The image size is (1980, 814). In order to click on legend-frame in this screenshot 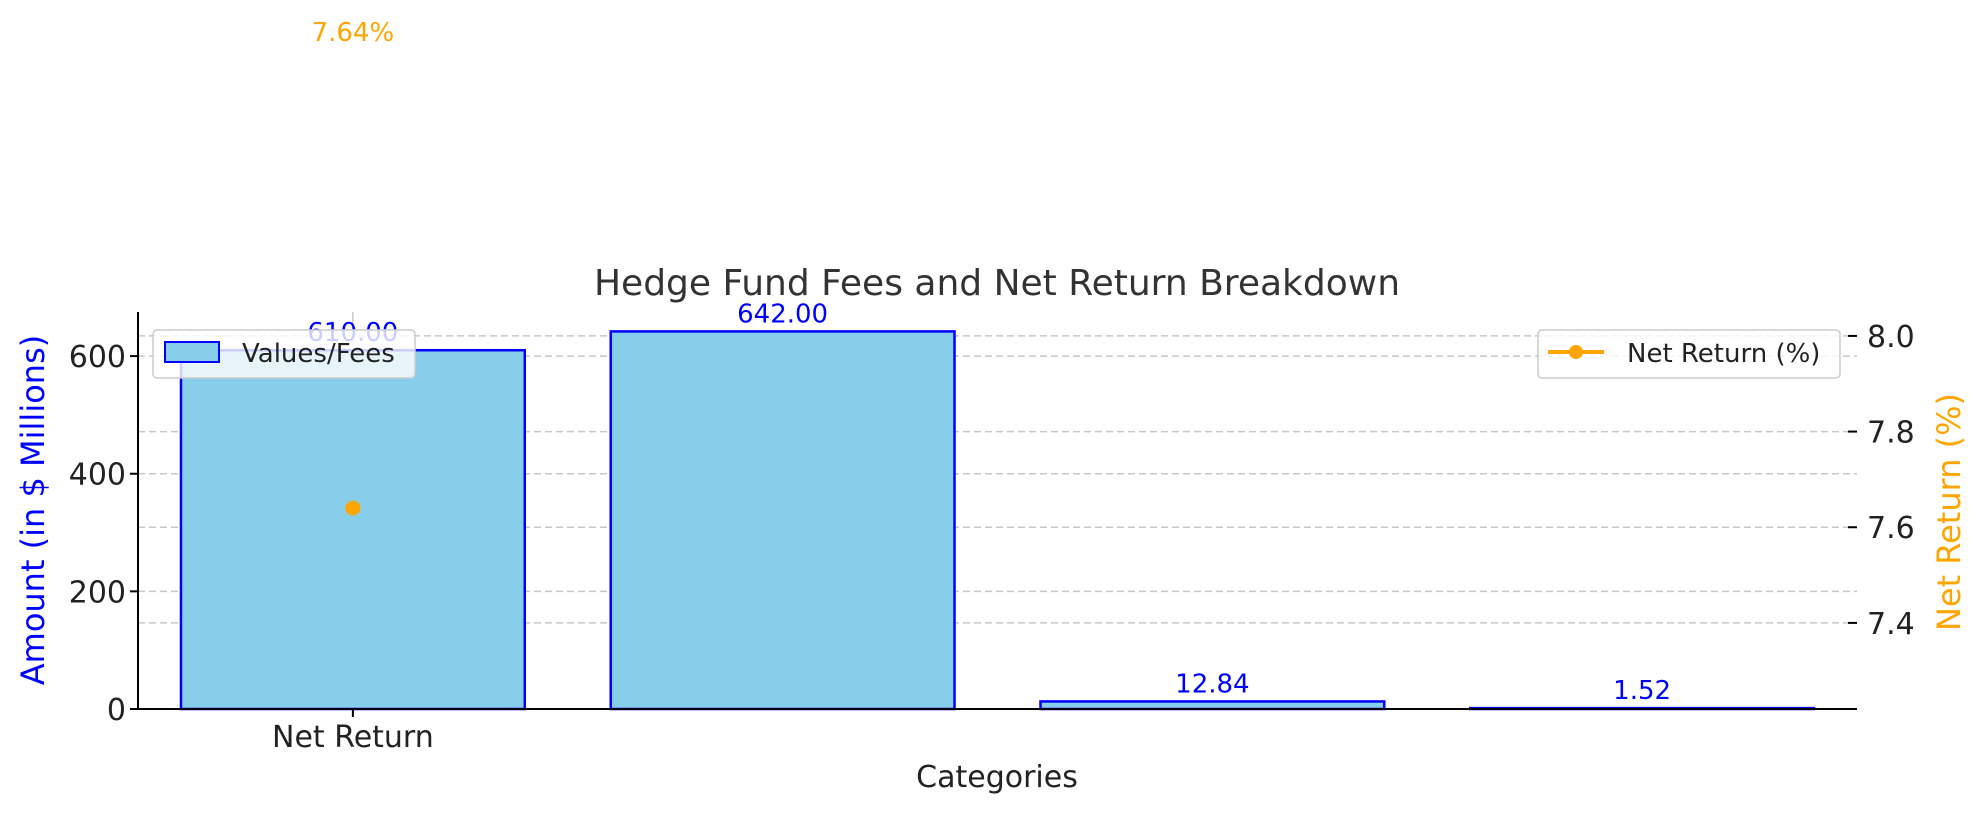, I will do `click(1689, 354)`.